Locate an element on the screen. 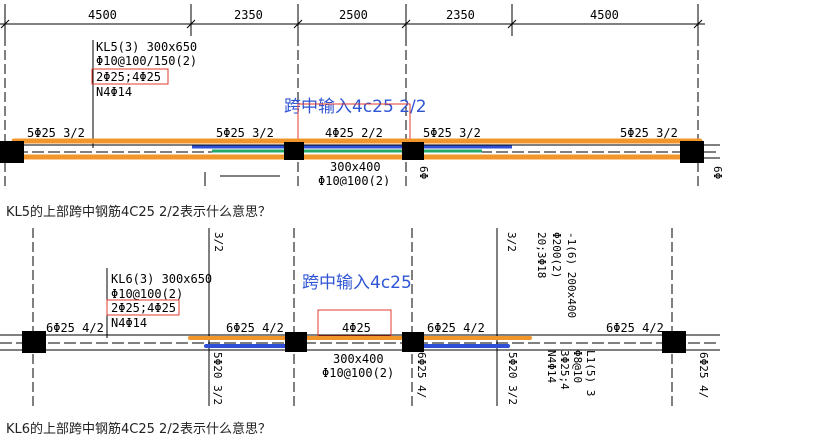 The image size is (813, 437). rebar-label-2: 5Φ25 3/2 is located at coordinates (245, 133).